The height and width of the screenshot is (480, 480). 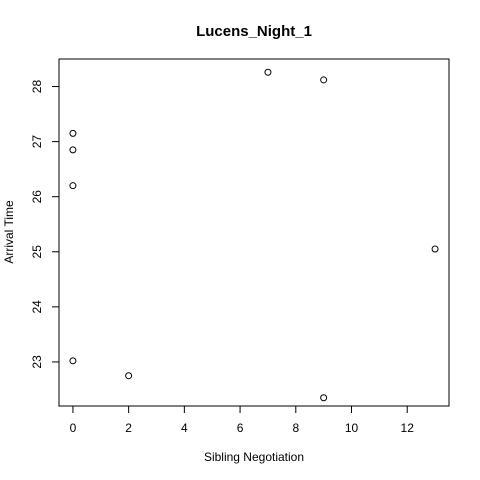 I want to click on x-tick-label: 12, so click(x=408, y=428).